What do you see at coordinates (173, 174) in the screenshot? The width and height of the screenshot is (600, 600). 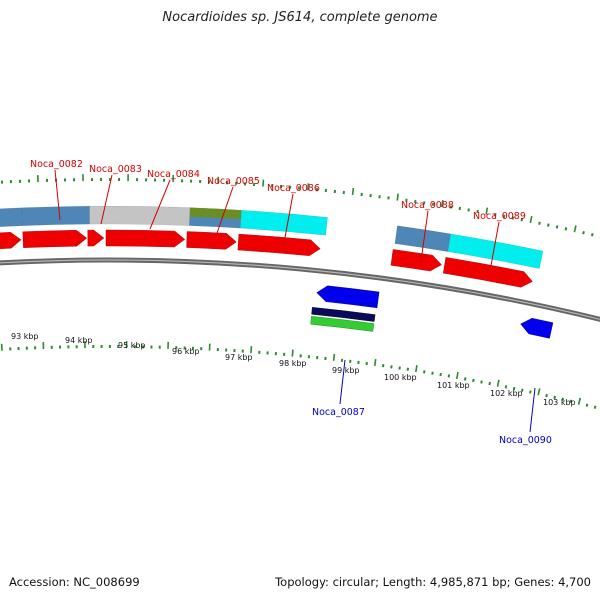 I see `gene-label-forward: Noca_0084` at bounding box center [173, 174].